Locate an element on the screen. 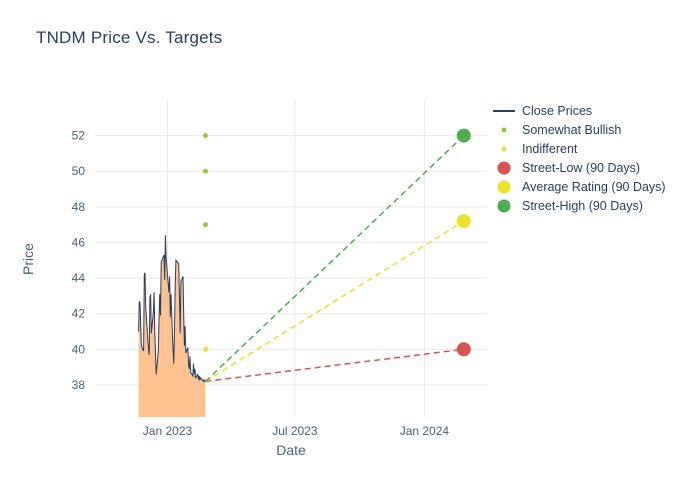 This screenshot has height=500, width=700. svg-text: 48 is located at coordinates (79, 207).